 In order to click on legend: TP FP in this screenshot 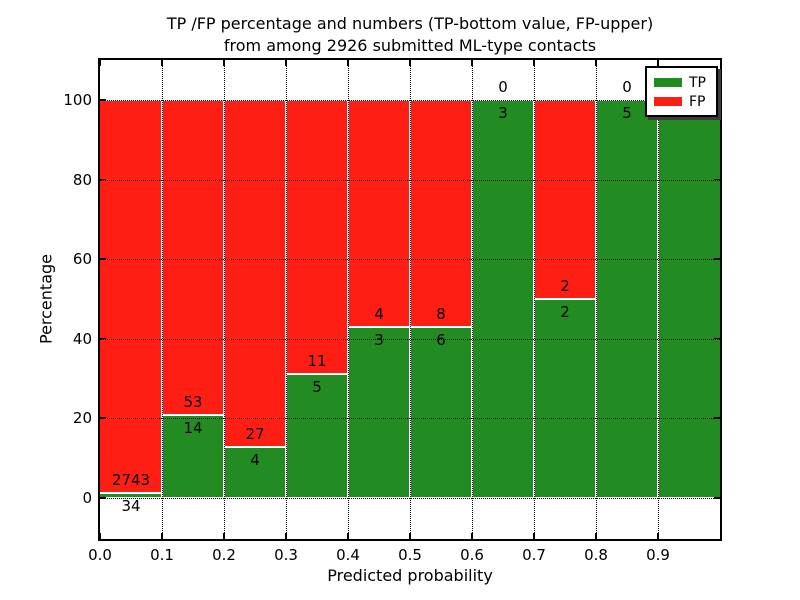, I will do `click(681, 91)`.